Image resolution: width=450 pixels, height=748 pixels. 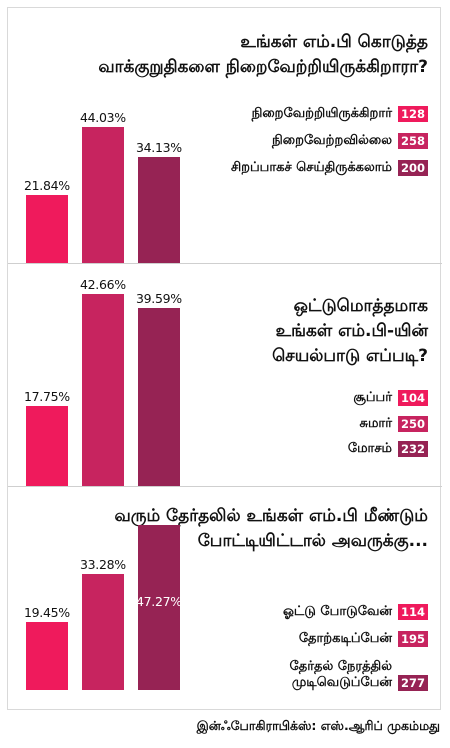 What do you see at coordinates (337, 611) in the screenshot?
I see `legend-label: ஓட்டு போடுவேன்` at bounding box center [337, 611].